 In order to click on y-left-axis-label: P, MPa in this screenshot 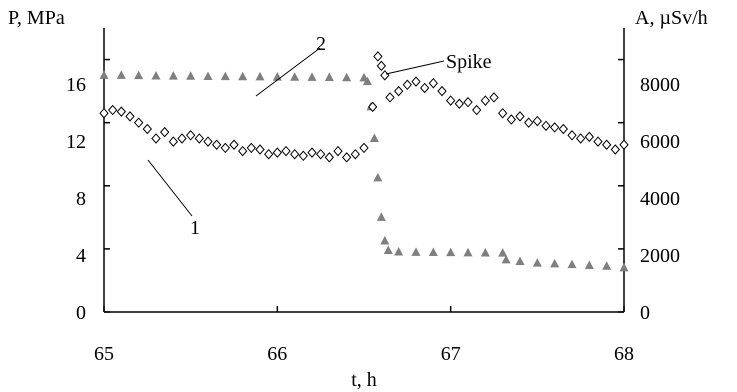, I will do `click(36, 18)`.